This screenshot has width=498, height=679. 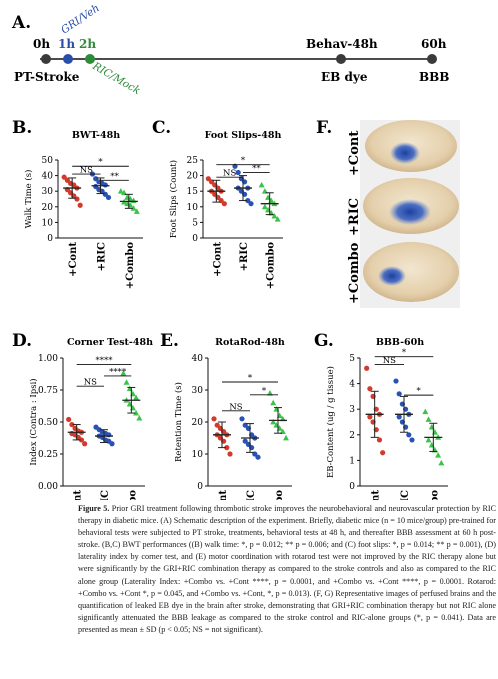 What do you see at coordinates (48, 359) in the screenshot?
I see `y-tick-label: 1.00` at bounding box center [48, 359].